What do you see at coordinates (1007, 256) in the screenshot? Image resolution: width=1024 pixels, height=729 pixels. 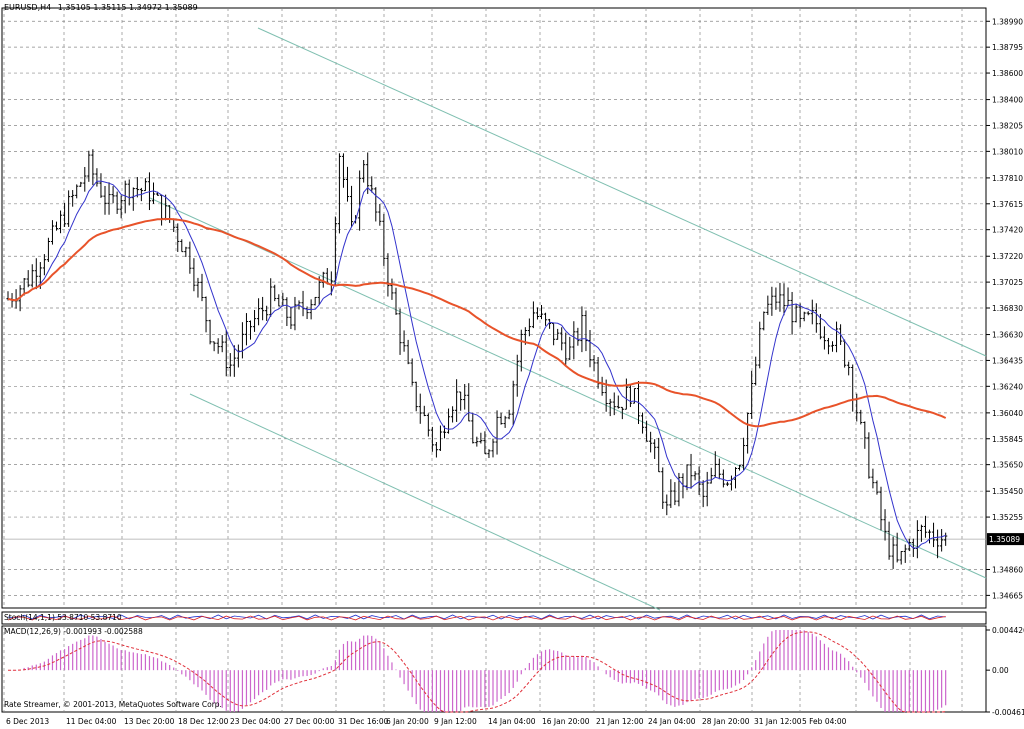 I see `y-tick-label: 1.37220` at bounding box center [1007, 256].